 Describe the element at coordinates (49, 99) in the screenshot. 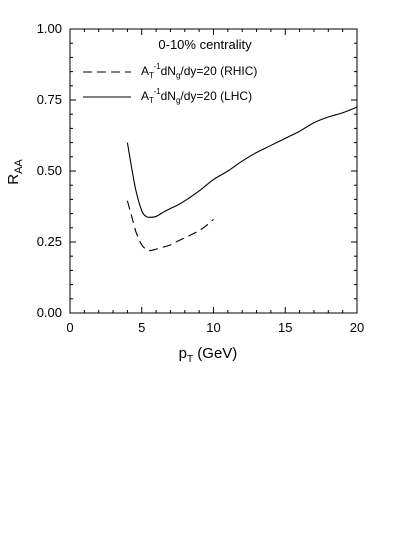

I see `y-tick-label: 0.75` at that location.